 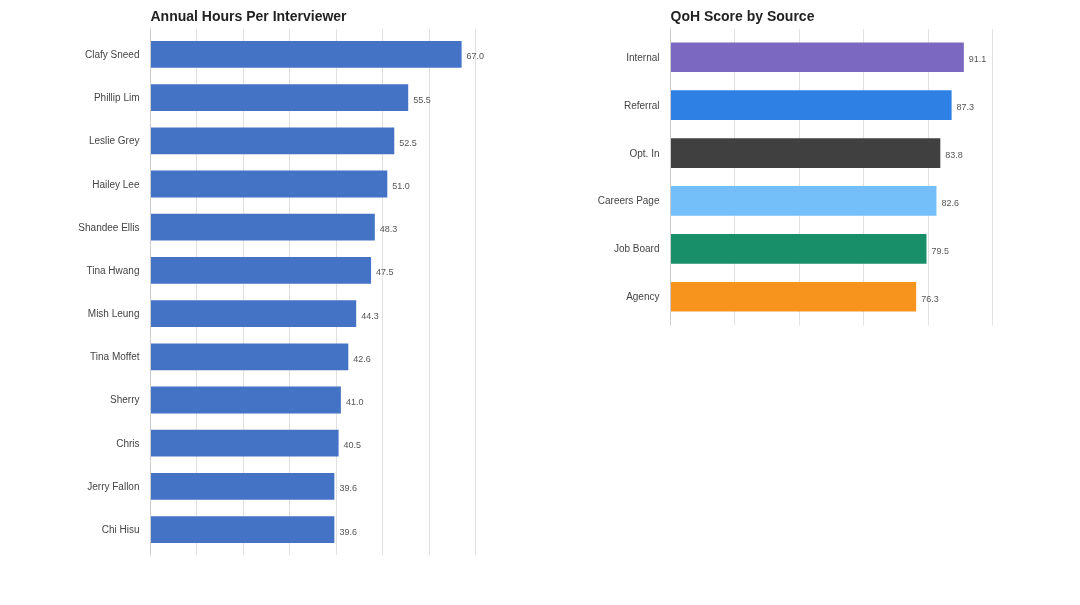 I want to click on category-label: Chi Hisu, so click(x=120, y=530).